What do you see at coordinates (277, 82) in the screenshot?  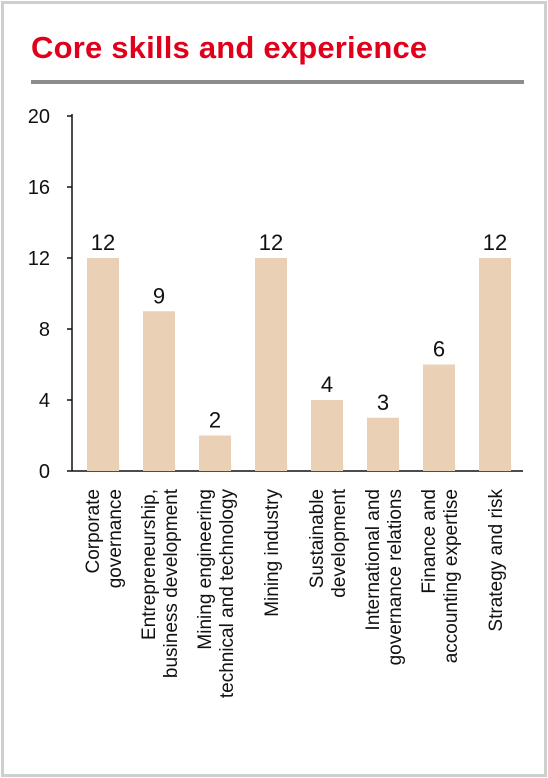 I see `title-divider` at bounding box center [277, 82].